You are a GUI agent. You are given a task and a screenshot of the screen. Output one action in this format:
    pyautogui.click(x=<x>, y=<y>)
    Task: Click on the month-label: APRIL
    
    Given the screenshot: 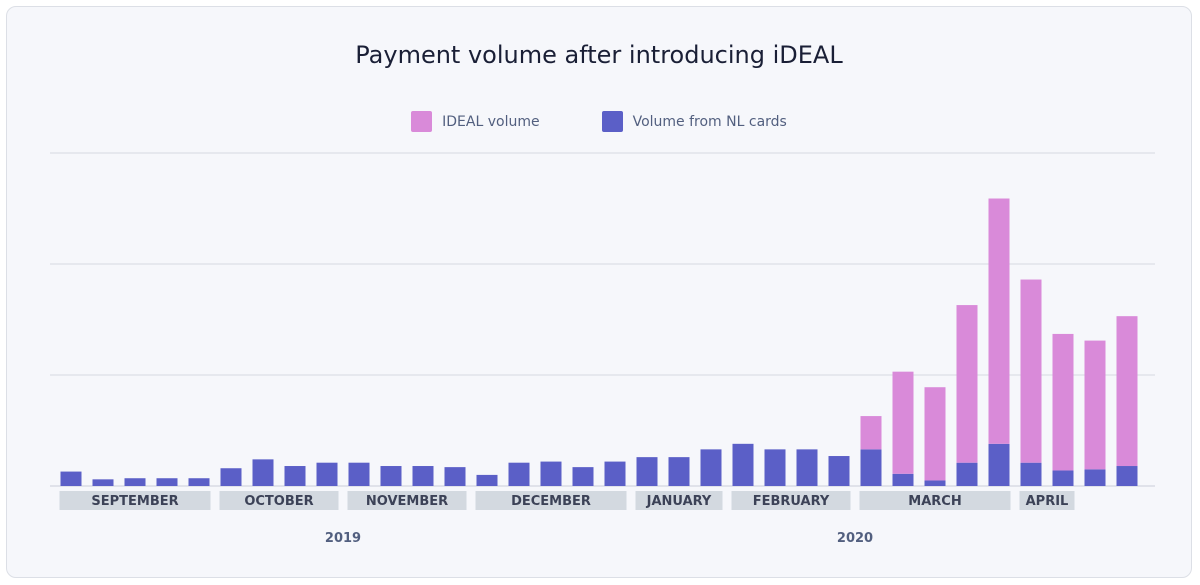 What is the action you would take?
    pyautogui.click(x=1047, y=501)
    